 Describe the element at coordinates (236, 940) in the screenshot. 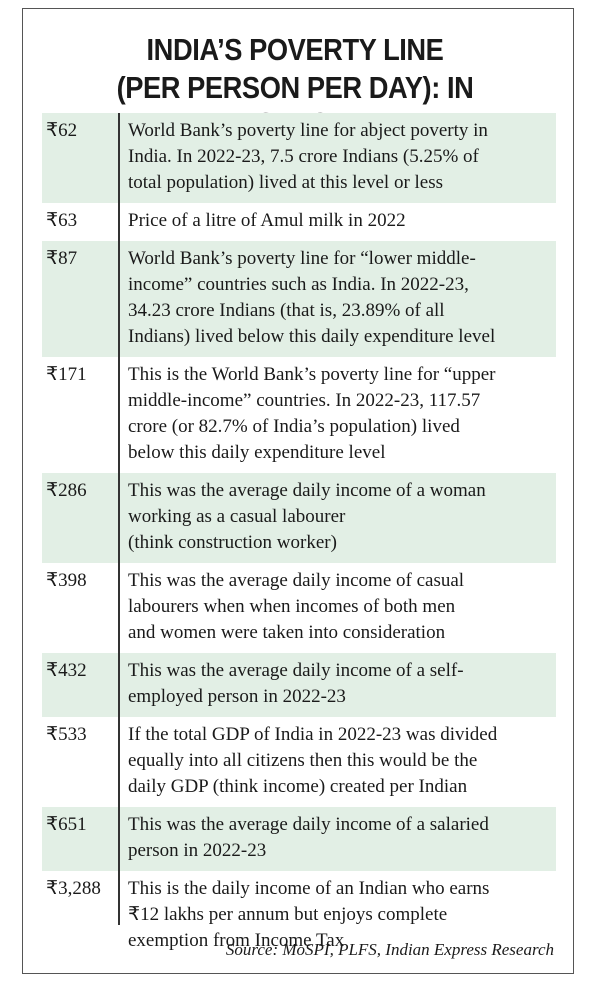

I see `description-line: exemption from Income Tax` at that location.